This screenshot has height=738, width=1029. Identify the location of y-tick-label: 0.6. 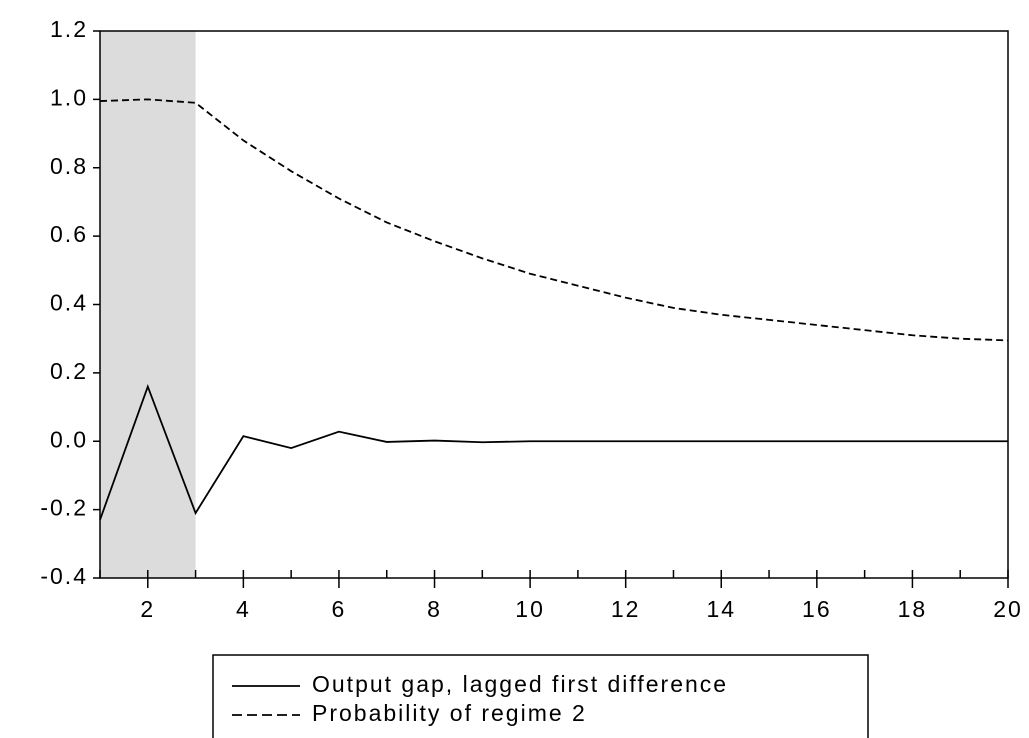
(69, 234).